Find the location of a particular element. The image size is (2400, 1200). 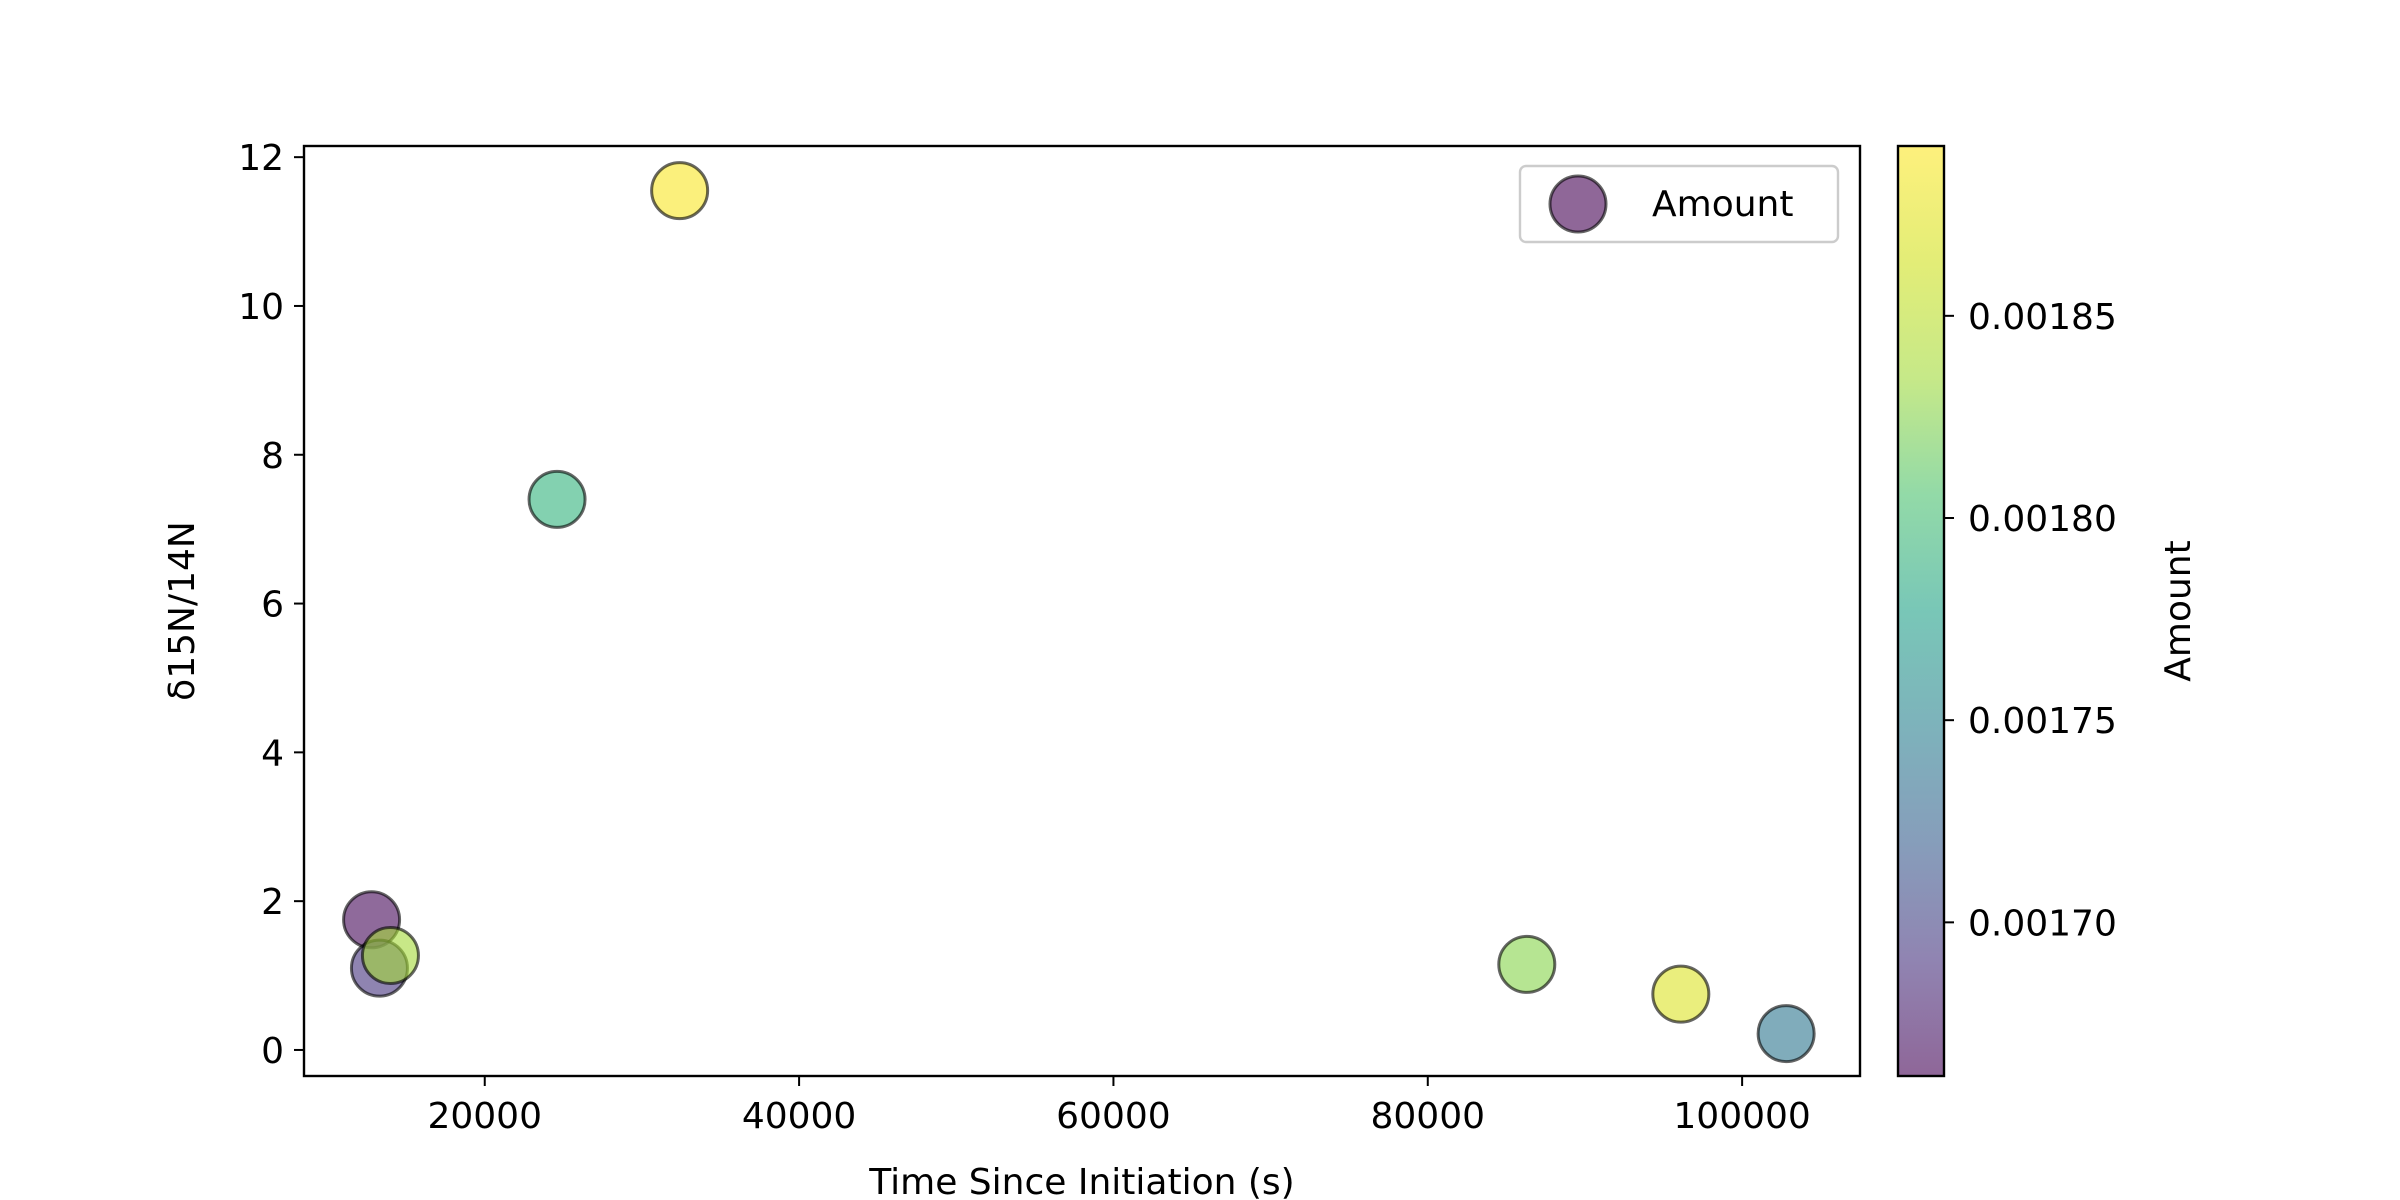

y-tick-label: 6 is located at coordinates (272, 605).